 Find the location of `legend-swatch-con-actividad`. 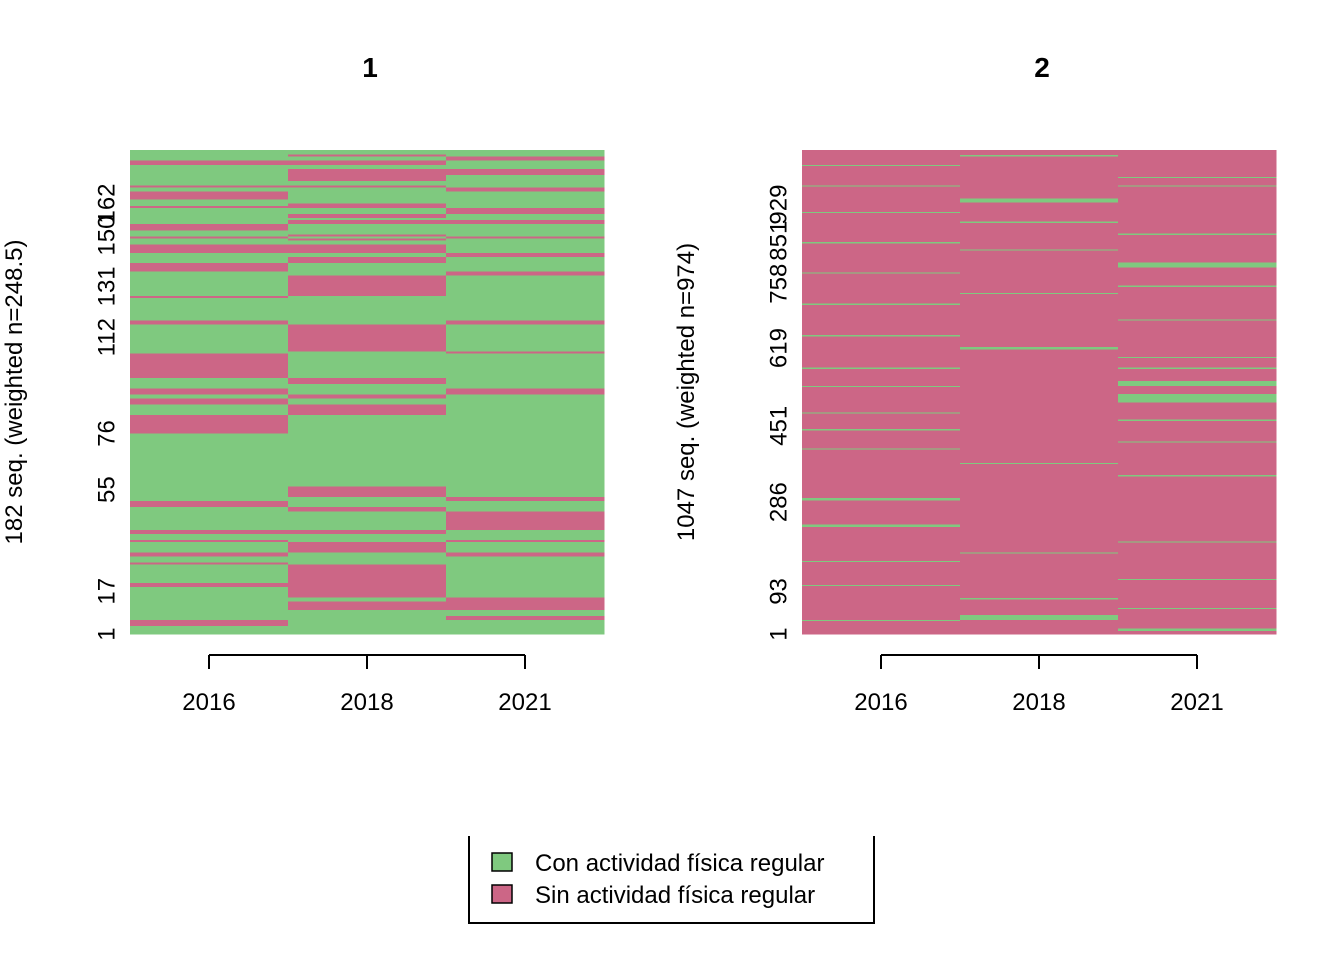

legend-swatch-con-actividad is located at coordinates (502, 862).